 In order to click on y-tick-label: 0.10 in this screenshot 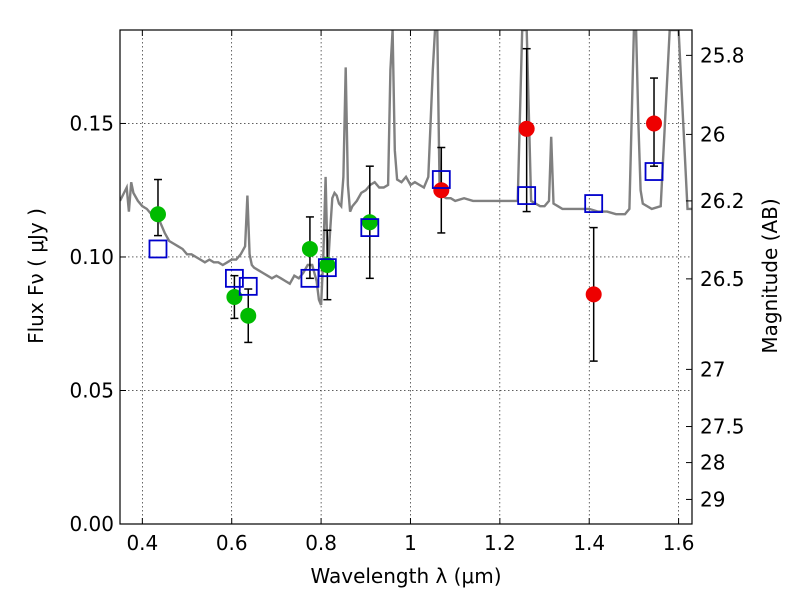, I will do `click(91, 257)`.